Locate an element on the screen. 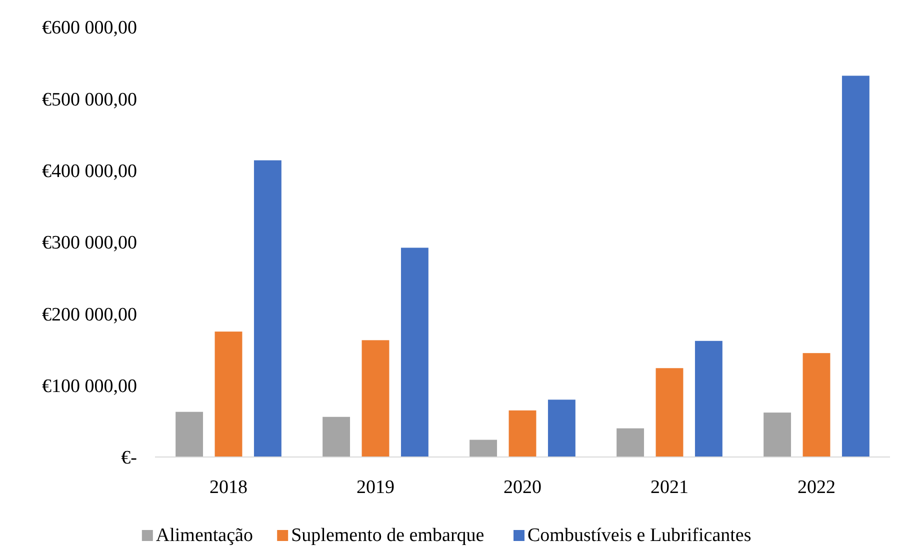 This screenshot has height=549, width=897. y-tick-label: €- is located at coordinates (129, 458).